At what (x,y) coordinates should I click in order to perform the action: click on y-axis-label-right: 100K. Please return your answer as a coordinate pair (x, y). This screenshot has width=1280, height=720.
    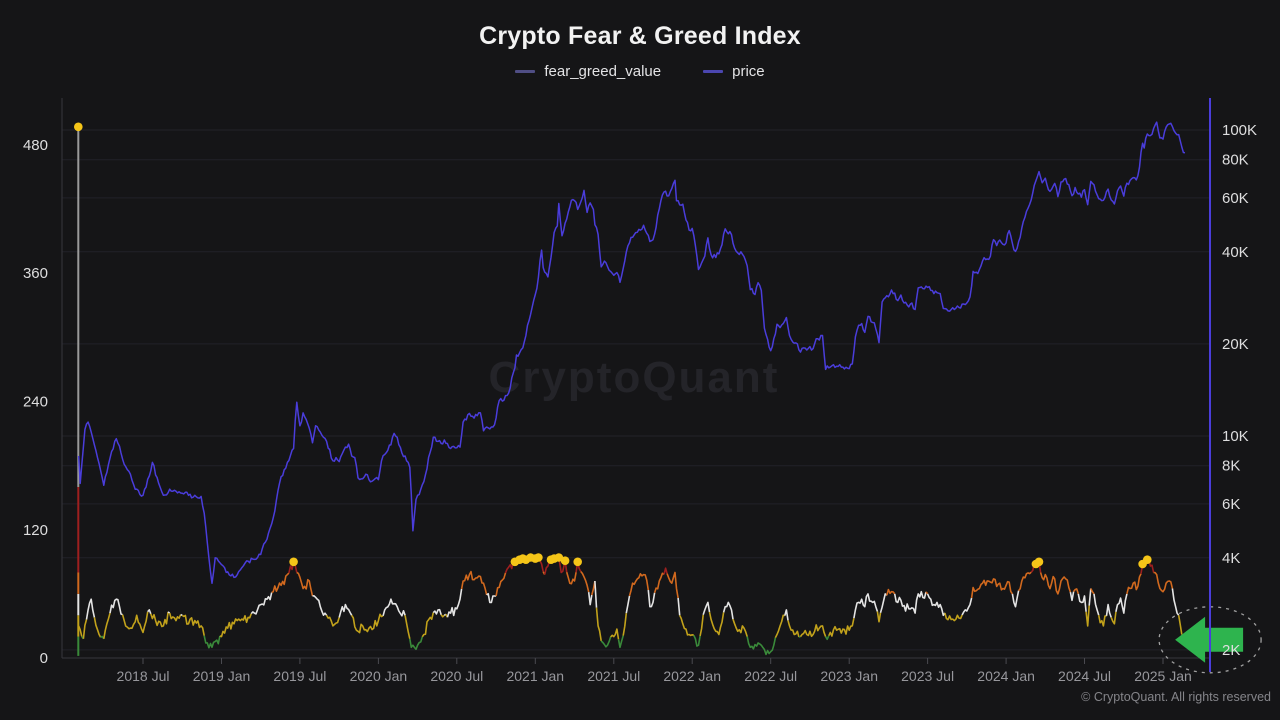
    Looking at the image, I should click on (1239, 130).